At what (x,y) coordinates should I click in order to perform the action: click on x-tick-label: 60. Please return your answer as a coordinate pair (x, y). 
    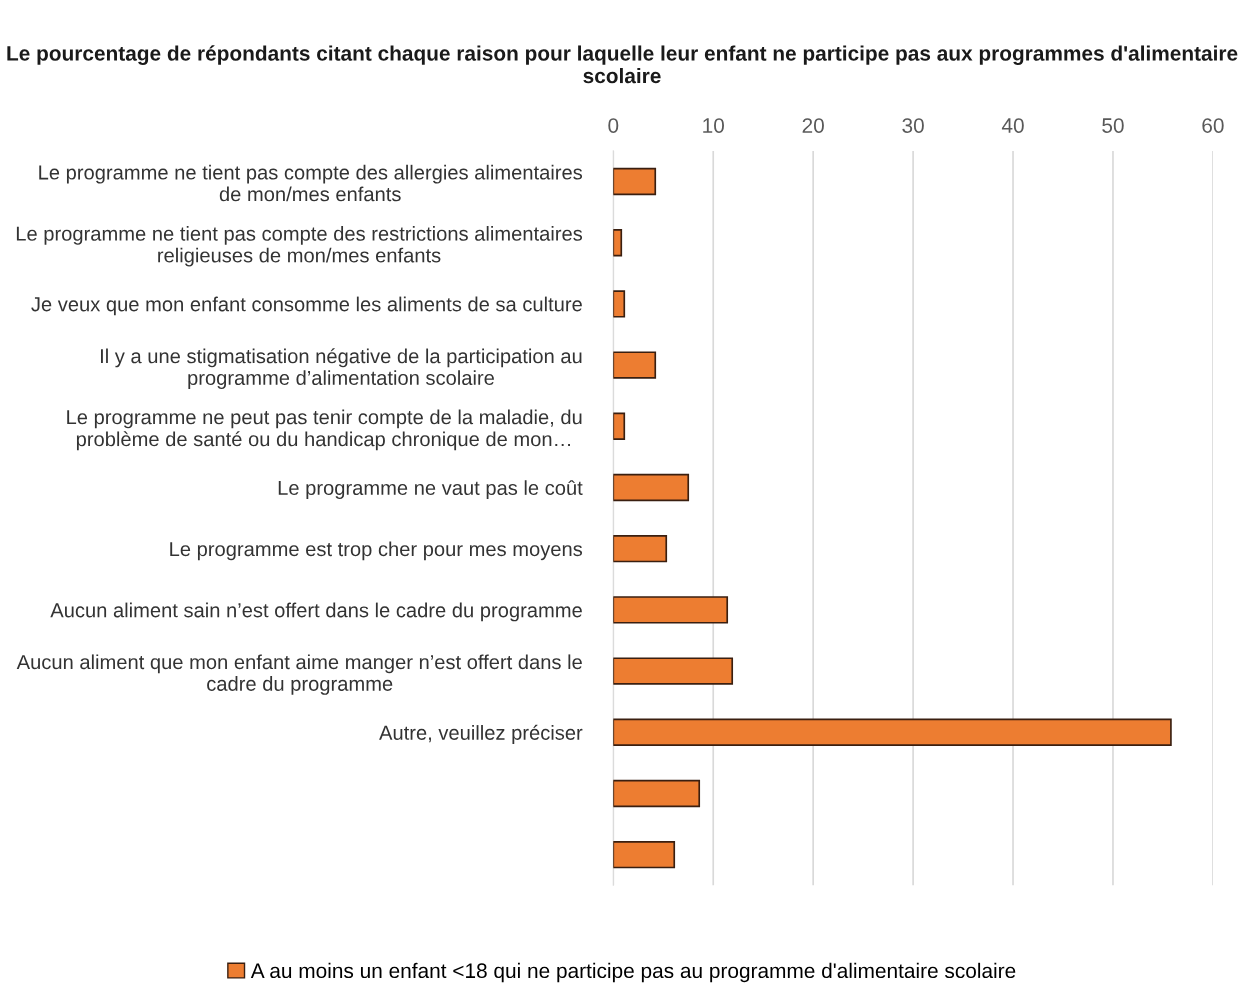
    Looking at the image, I should click on (1213, 125).